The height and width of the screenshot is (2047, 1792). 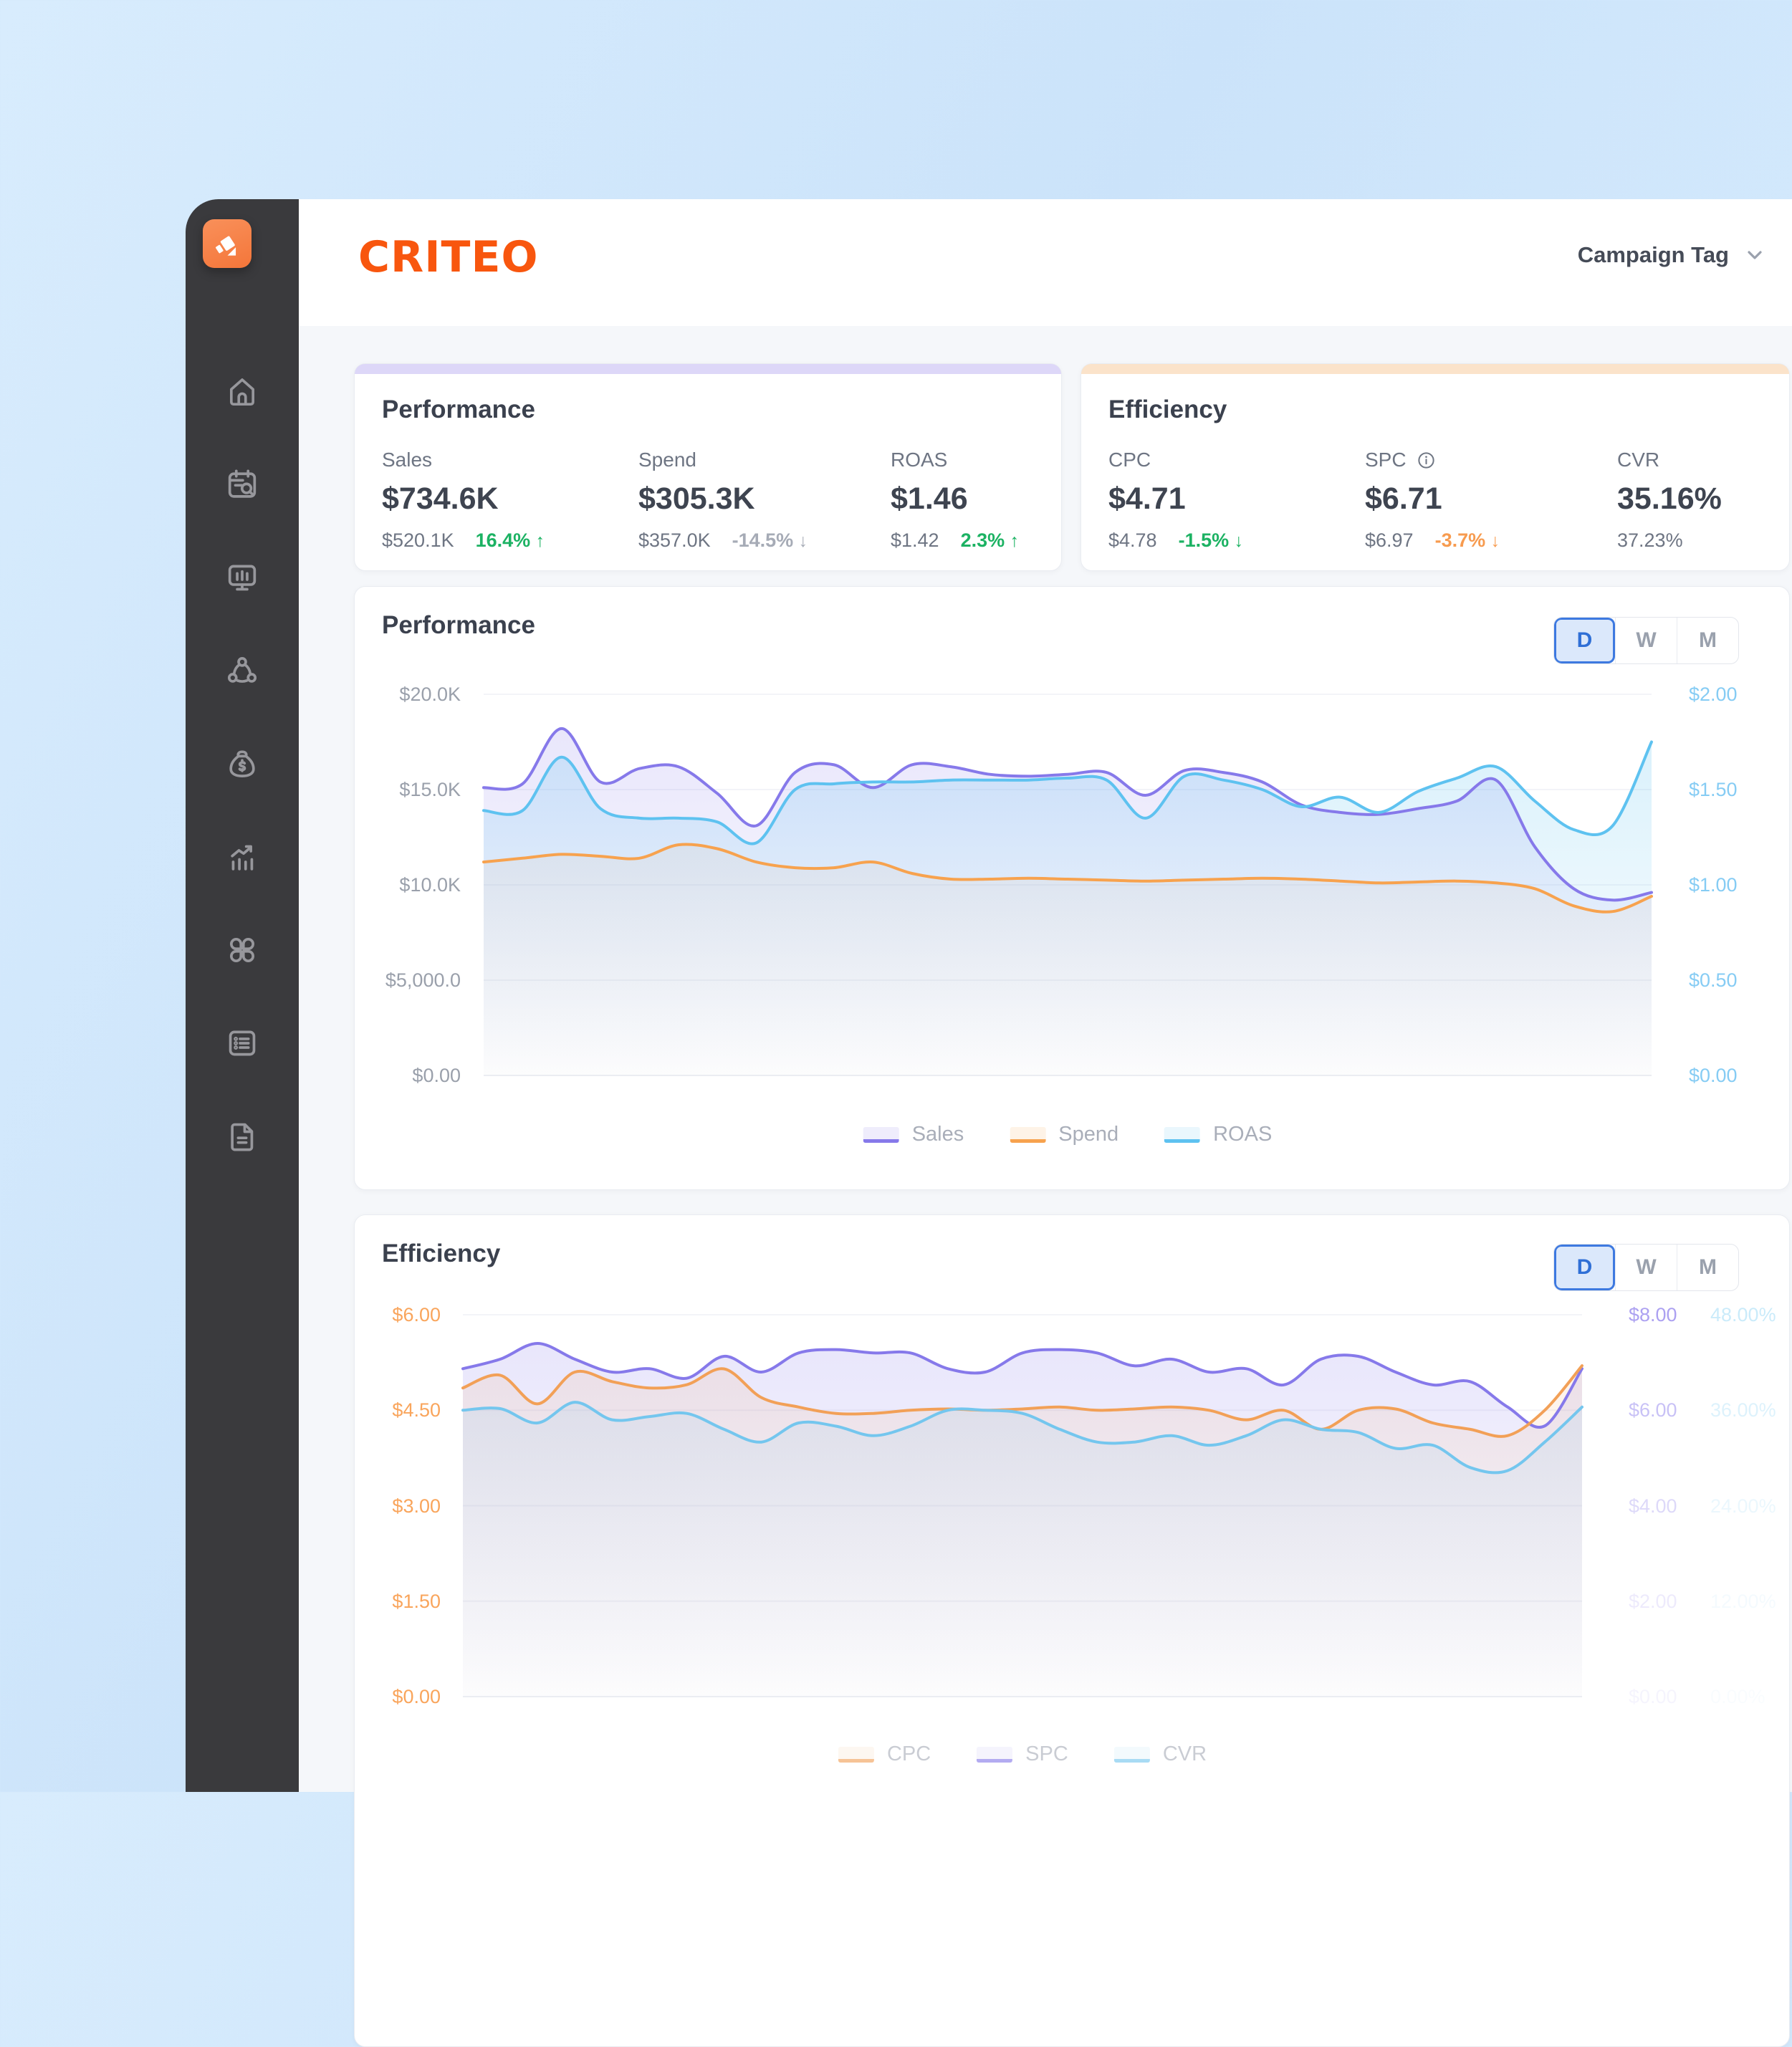 I want to click on legend-item-spend: Spend, so click(x=1064, y=1134).